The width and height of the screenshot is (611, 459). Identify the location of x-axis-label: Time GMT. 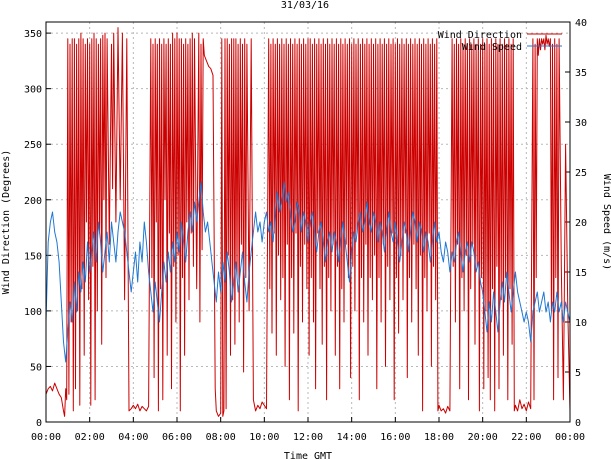
(308, 455).